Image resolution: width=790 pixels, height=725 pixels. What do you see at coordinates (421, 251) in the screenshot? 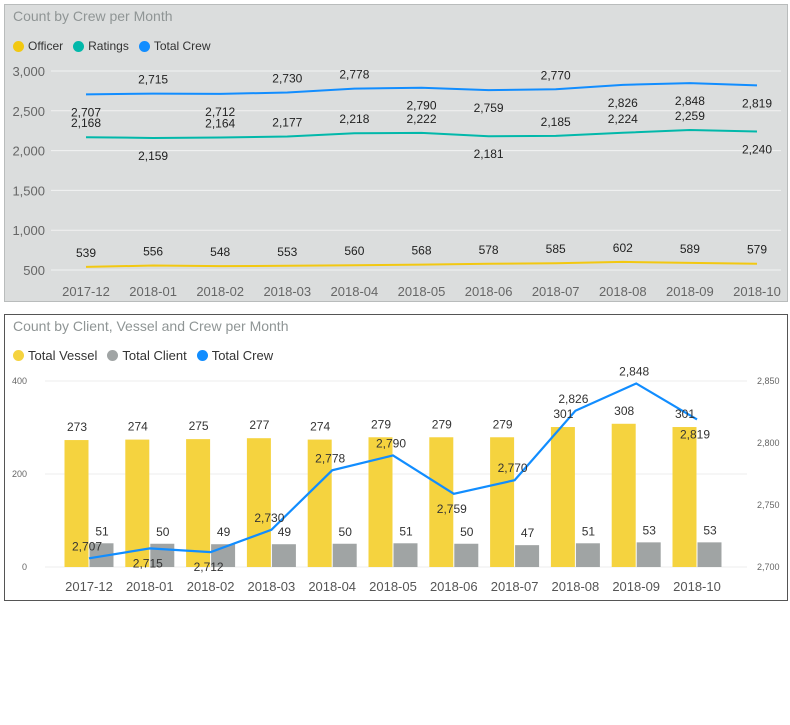
I see `officer-data-label: 568` at bounding box center [421, 251].